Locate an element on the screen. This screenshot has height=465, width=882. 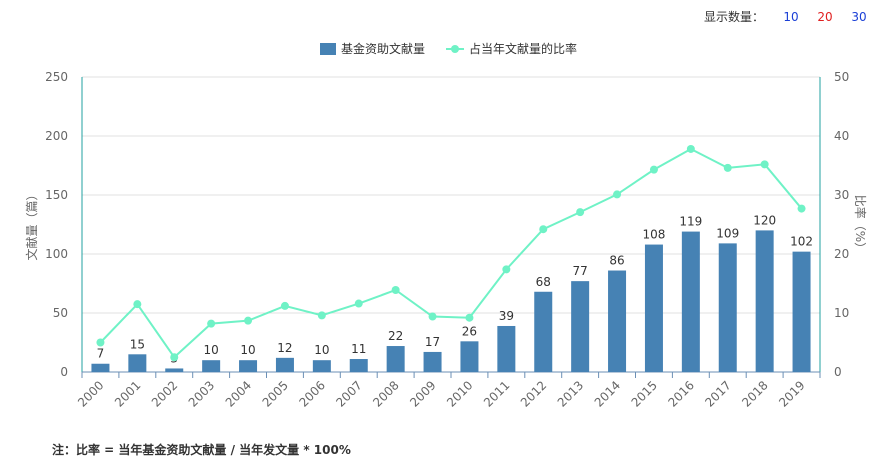
x-tick-label: 2001 is located at coordinates (127, 393).